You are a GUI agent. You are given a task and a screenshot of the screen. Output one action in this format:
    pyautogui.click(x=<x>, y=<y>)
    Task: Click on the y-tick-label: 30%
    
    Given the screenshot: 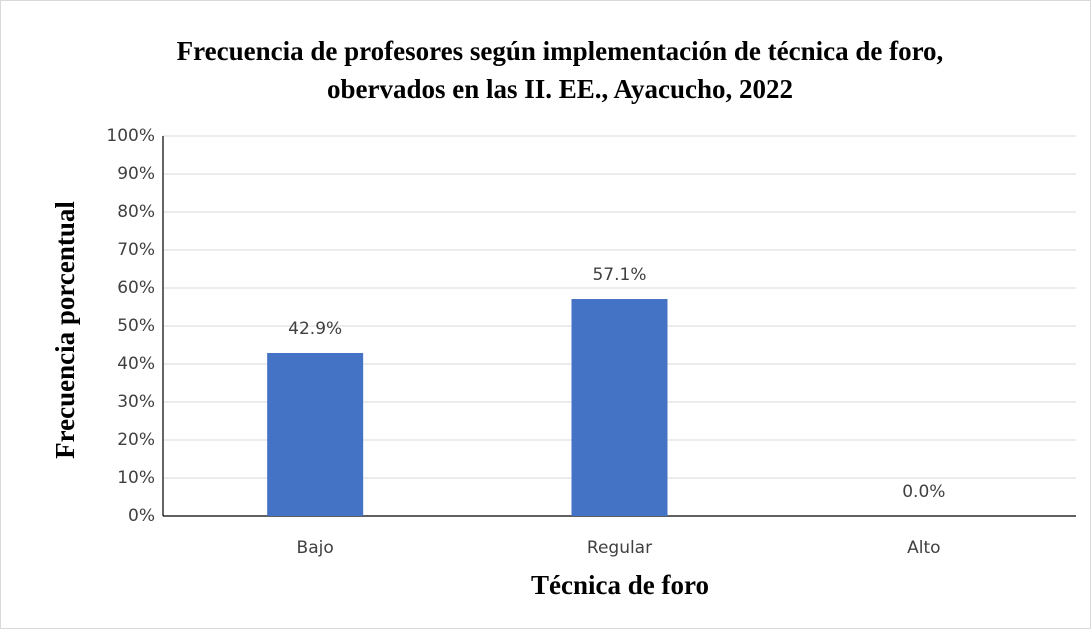 What is the action you would take?
    pyautogui.click(x=136, y=402)
    